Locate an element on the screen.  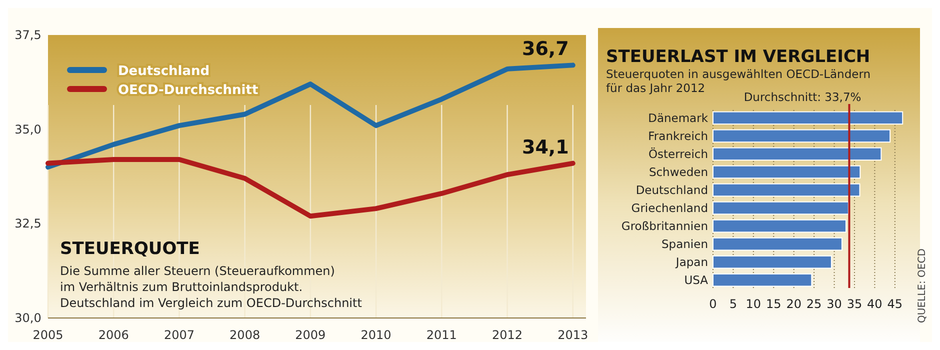
y-tick-label: 32,5 is located at coordinates (28, 223).